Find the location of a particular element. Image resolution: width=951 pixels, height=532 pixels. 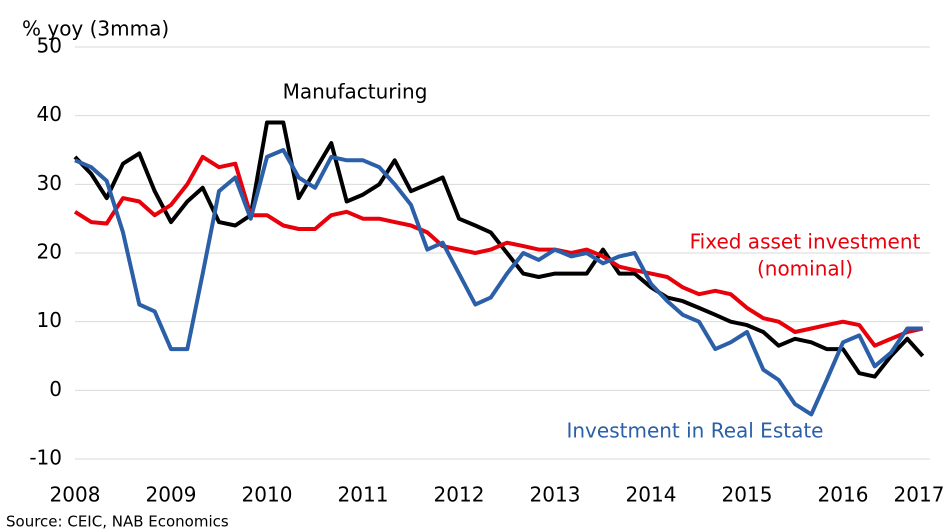

x-tick-label: 2008 is located at coordinates (75, 495).